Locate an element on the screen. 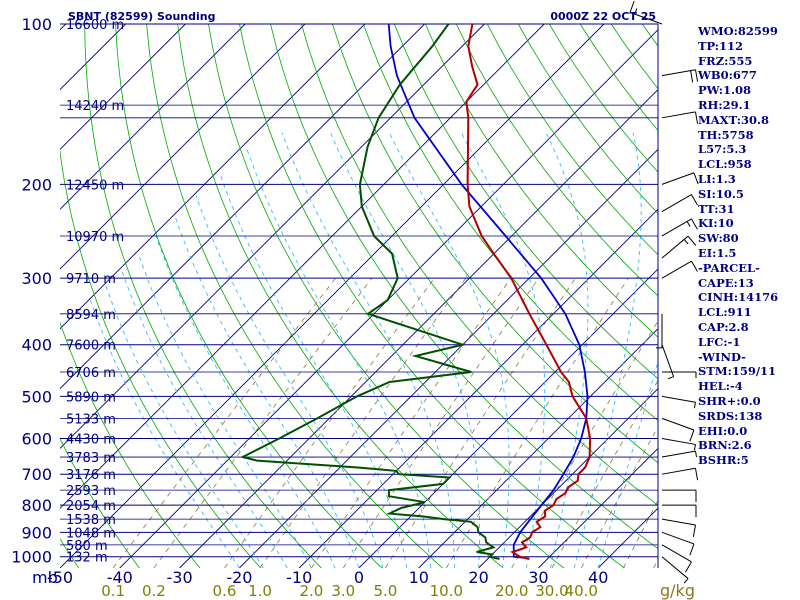  mixing-ratio-axis: 0.1 0.2 0.6 1.0 2.0 3.0 5.0 10.0 20.0 30.040.0 is located at coordinates (349, 591).